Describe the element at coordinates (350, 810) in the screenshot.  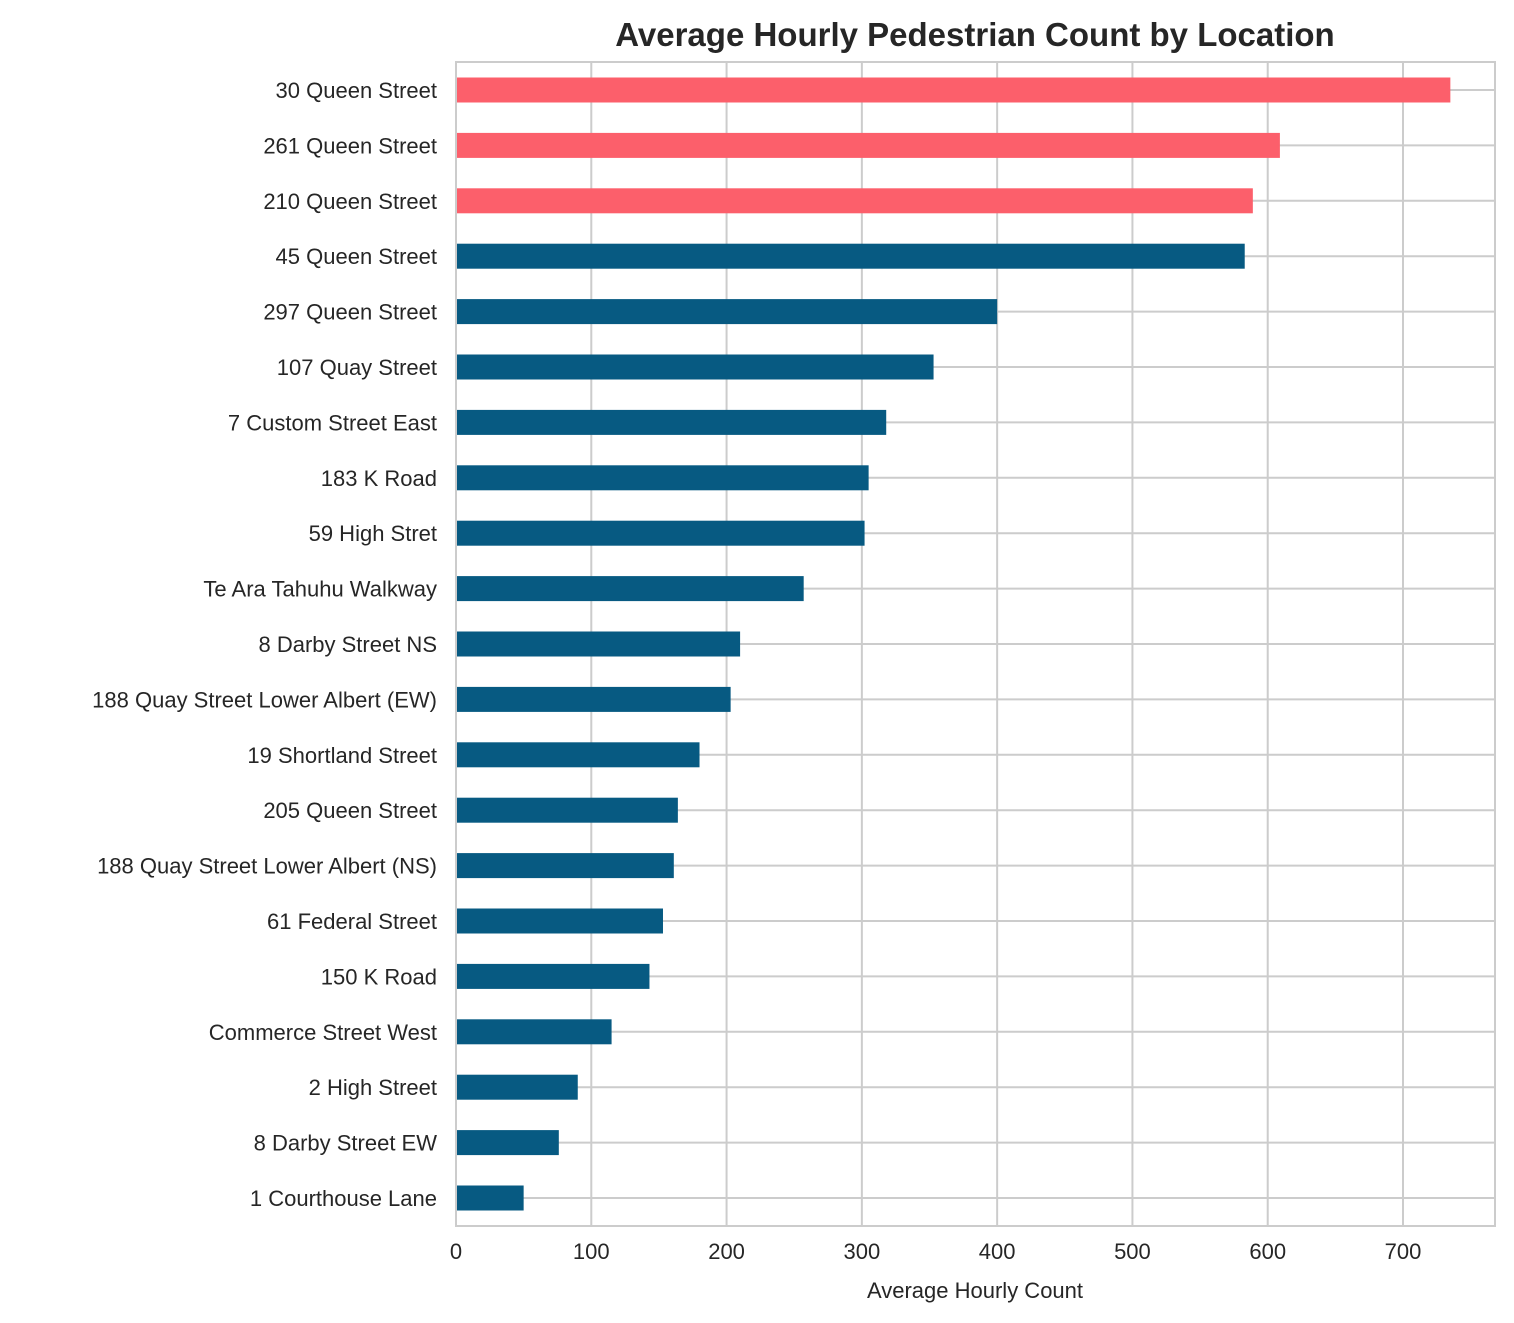
I see `y-tick-label: 205 Queen Street` at that location.